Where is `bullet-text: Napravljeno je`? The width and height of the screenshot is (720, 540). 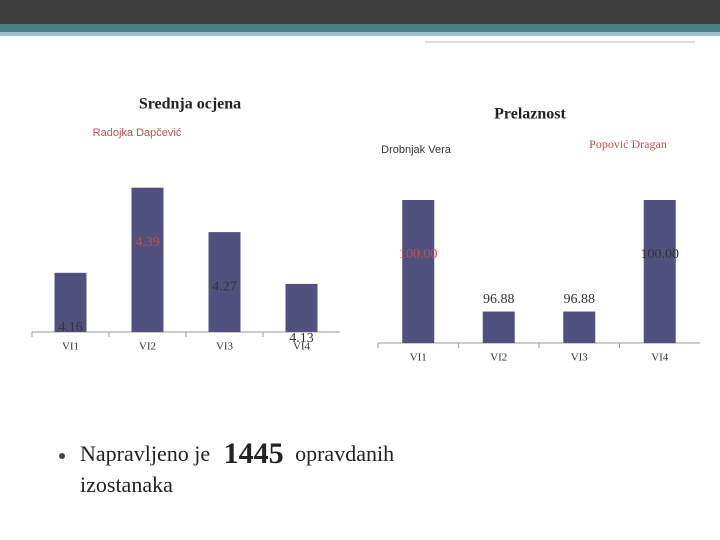 bullet-text: Napravljeno je is located at coordinates (145, 453).